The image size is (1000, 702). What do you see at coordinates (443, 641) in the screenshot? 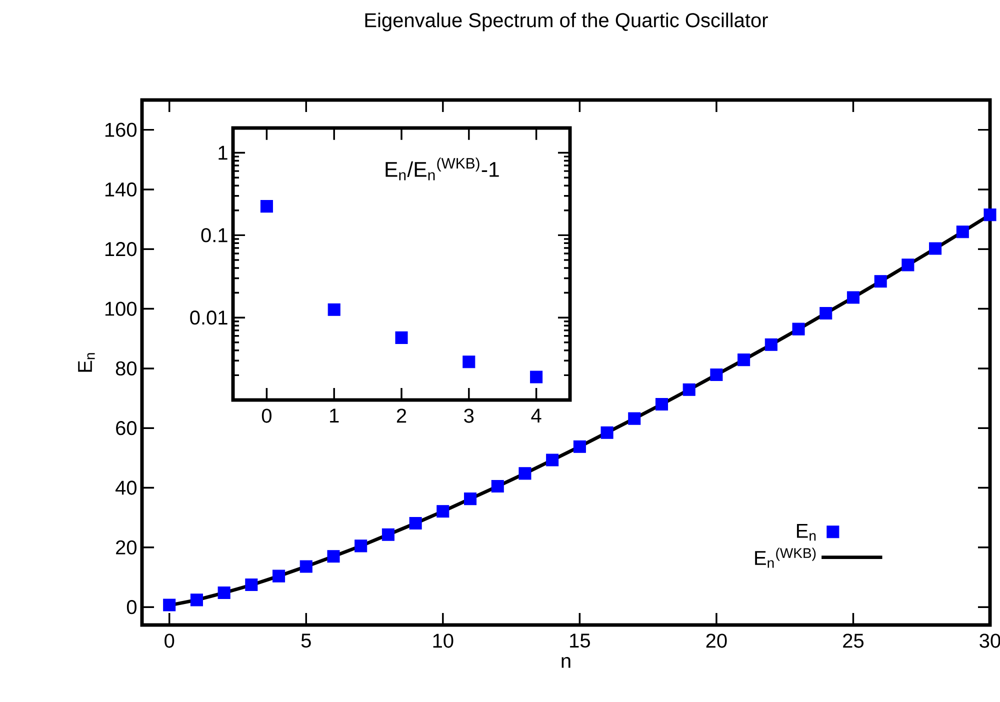
I see `x-tick-label: 10` at bounding box center [443, 641].